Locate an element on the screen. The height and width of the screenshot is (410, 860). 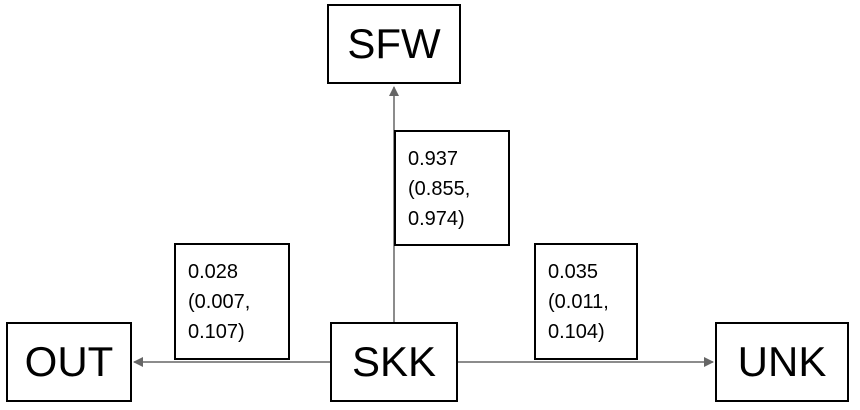
edge-value: 0.937 is located at coordinates (433, 159).